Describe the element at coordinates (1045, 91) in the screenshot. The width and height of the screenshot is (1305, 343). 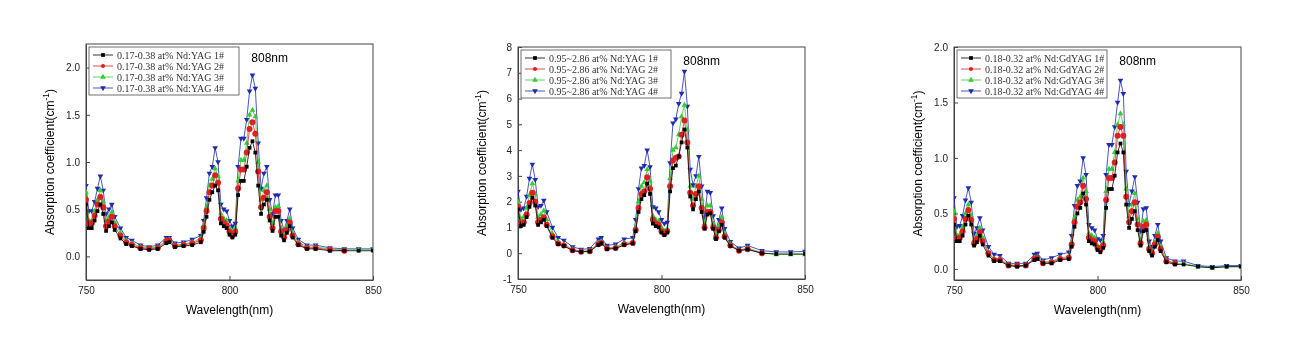
I see `legend-label: 0.18-0.32 at% Nd:GdYAG 4#` at that location.